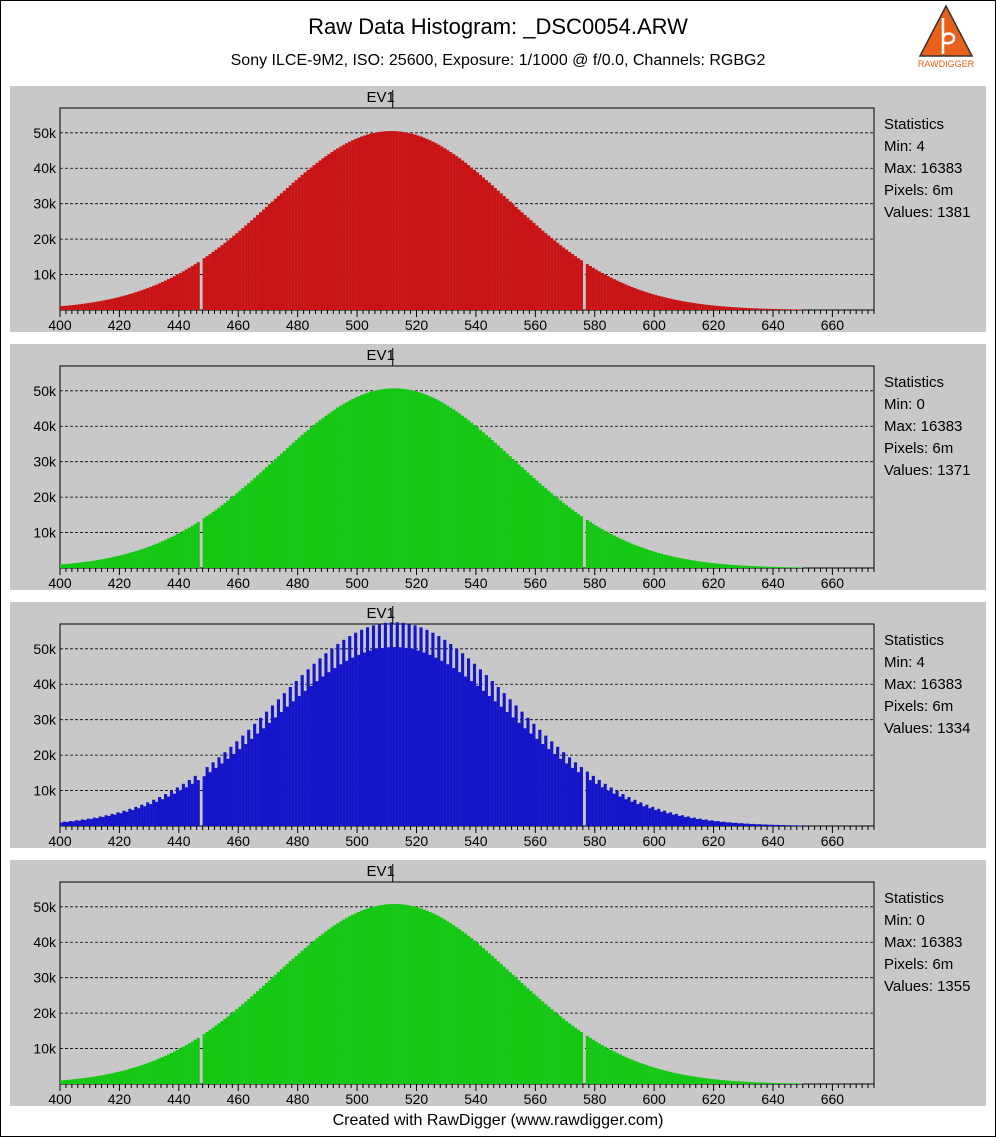 The image size is (996, 1137). What do you see at coordinates (45, 168) in the screenshot?
I see `y-tick-label: 40k` at bounding box center [45, 168].